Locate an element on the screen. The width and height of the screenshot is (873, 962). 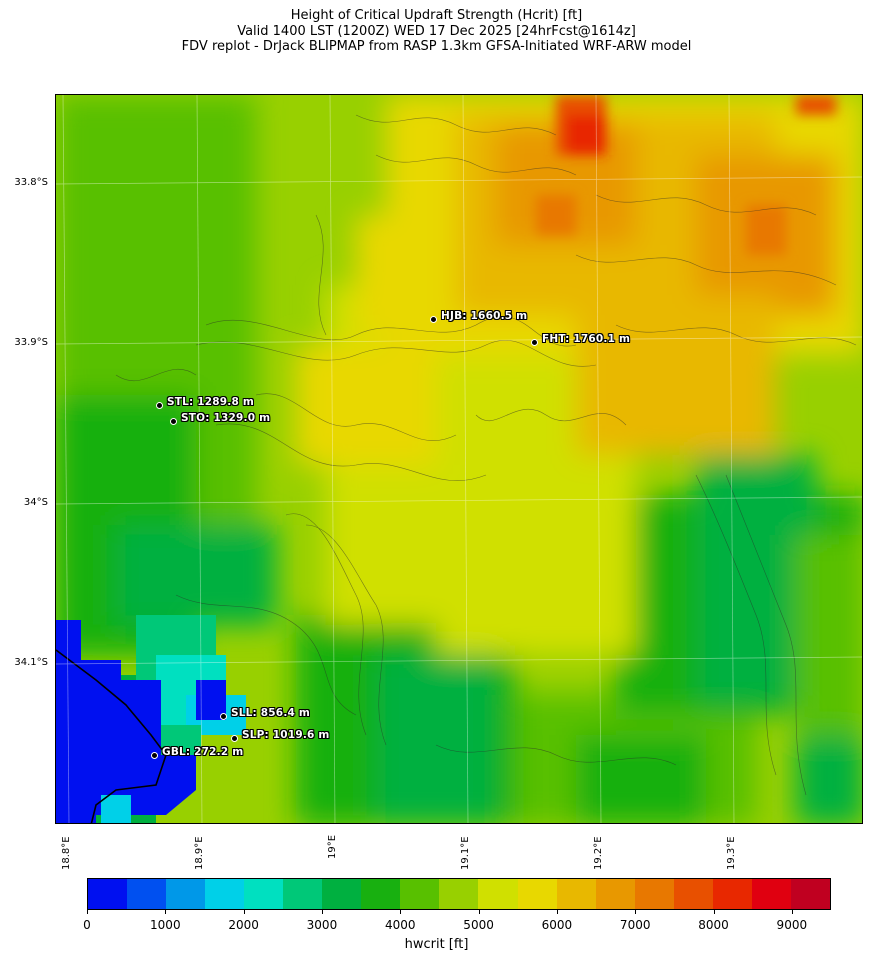
colorbar-tick-label: 6000 is located at coordinates (557, 925).